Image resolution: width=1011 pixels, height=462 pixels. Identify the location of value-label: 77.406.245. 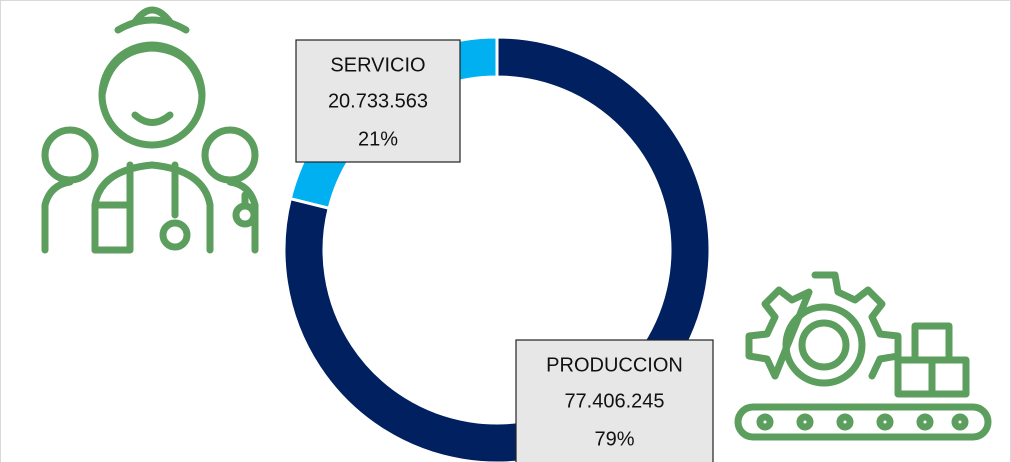
(614, 401).